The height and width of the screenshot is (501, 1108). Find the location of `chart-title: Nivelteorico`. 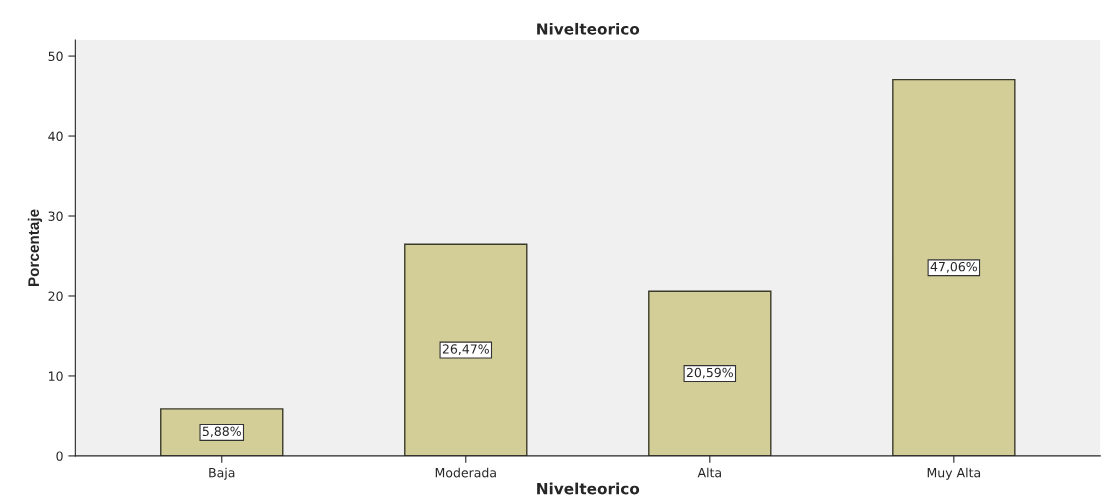

chart-title: Nivelteorico is located at coordinates (588, 28).